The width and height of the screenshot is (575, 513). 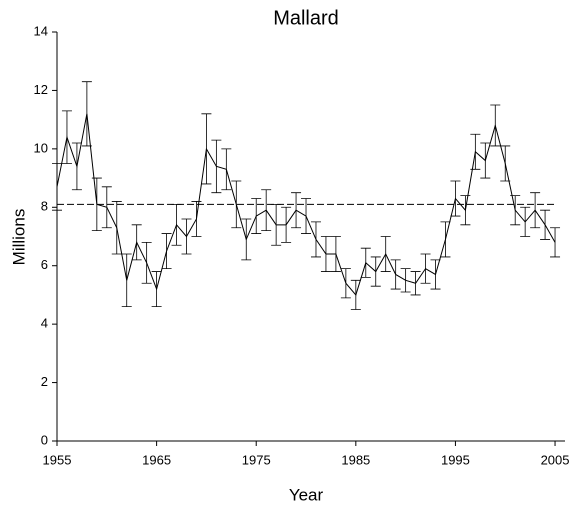 What do you see at coordinates (555, 459) in the screenshot?
I see `x-tick-label: 2005` at bounding box center [555, 459].